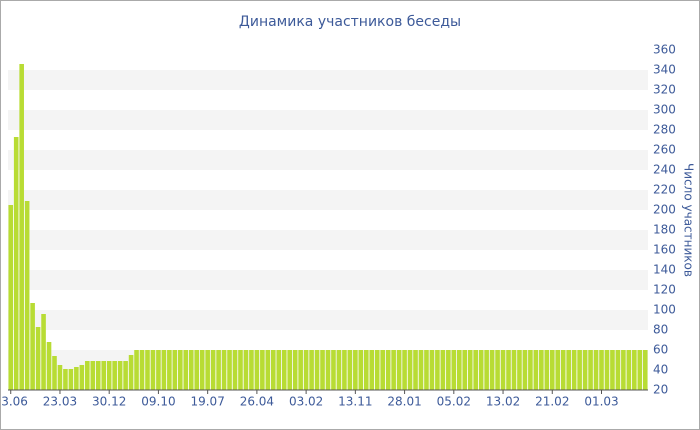  Describe the element at coordinates (503, 402) in the screenshot. I see `x-tick-label: 13.02` at that location.